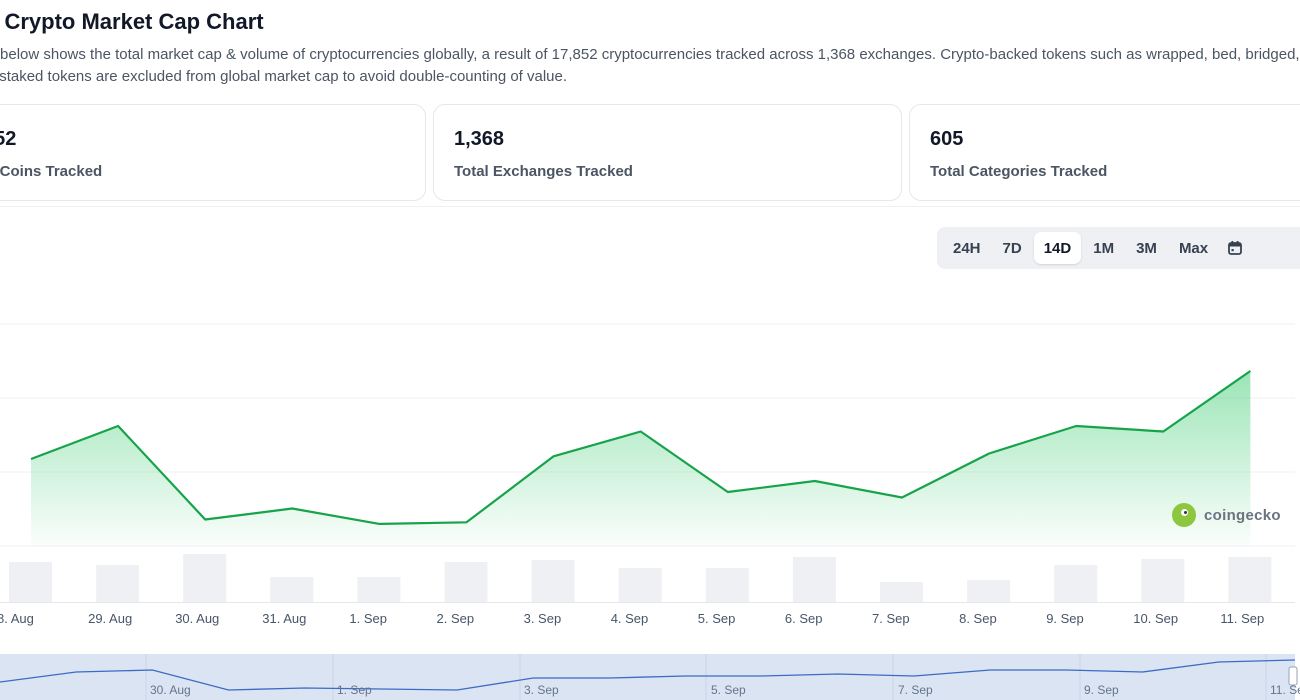 The width and height of the screenshot is (1300, 700). I want to click on x-tick-label-10: 7. Sep, so click(891, 618).